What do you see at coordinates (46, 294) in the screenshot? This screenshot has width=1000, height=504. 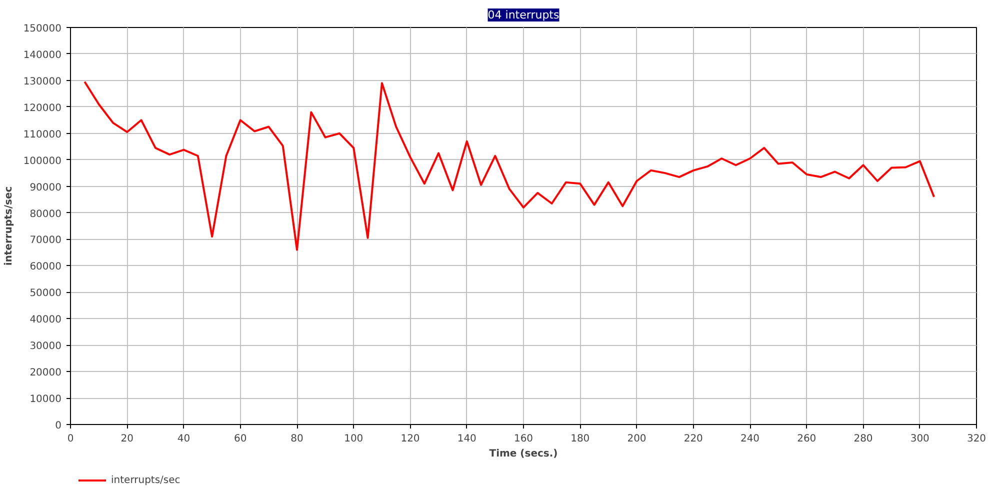 I see `y-tick-label: 50000` at bounding box center [46, 294].